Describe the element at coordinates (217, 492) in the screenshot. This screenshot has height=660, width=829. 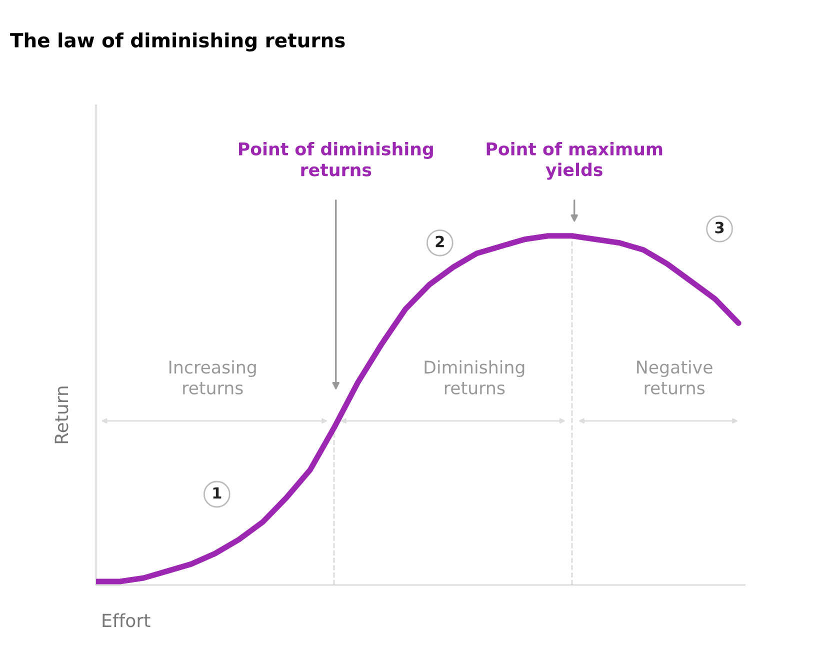
I see `annotation: 1` at that location.